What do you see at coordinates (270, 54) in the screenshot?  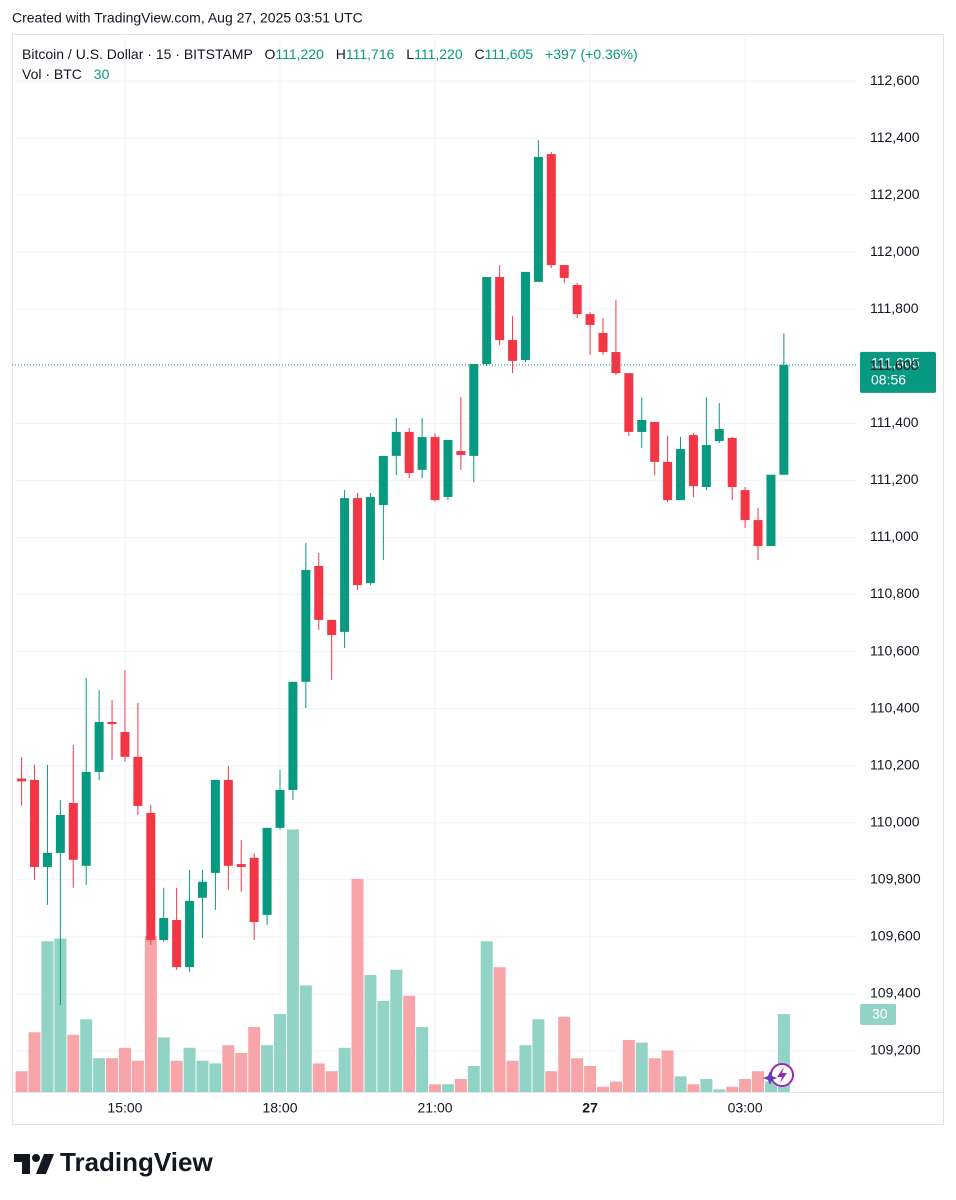 I see `ohlc-label: O` at bounding box center [270, 54].